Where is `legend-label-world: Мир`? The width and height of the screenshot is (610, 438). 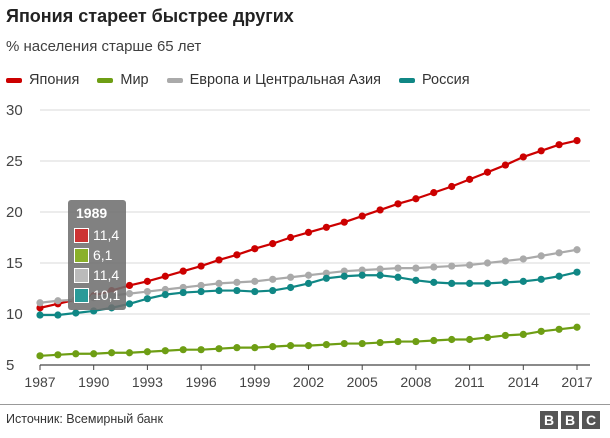
legend-label-world: Мир is located at coordinates (134, 80).